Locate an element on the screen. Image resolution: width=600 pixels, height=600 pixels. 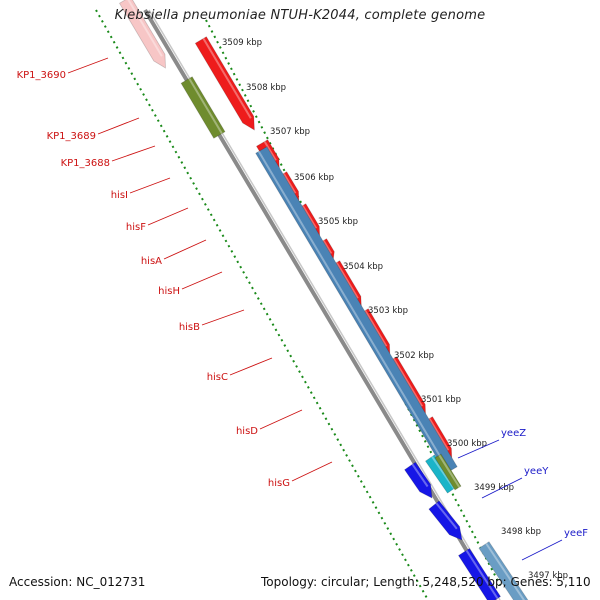
forward-gene-1-highlight is located at coordinates (145, 28).